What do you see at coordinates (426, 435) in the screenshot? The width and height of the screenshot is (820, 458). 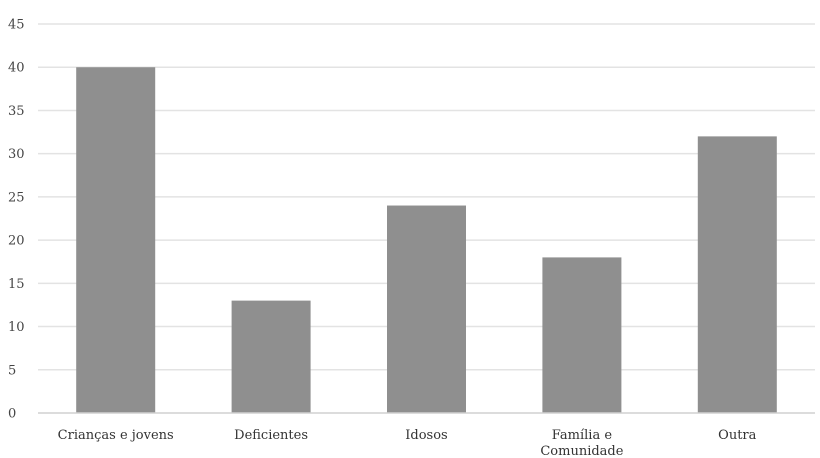 I see `x-category-label: Idosos` at bounding box center [426, 435].